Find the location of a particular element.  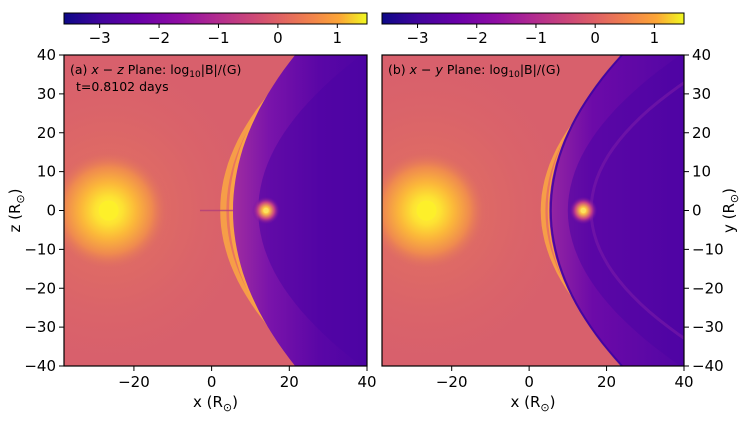

panel-title: (a) x − z Plane: log10|B|/(G) is located at coordinates (155, 71).